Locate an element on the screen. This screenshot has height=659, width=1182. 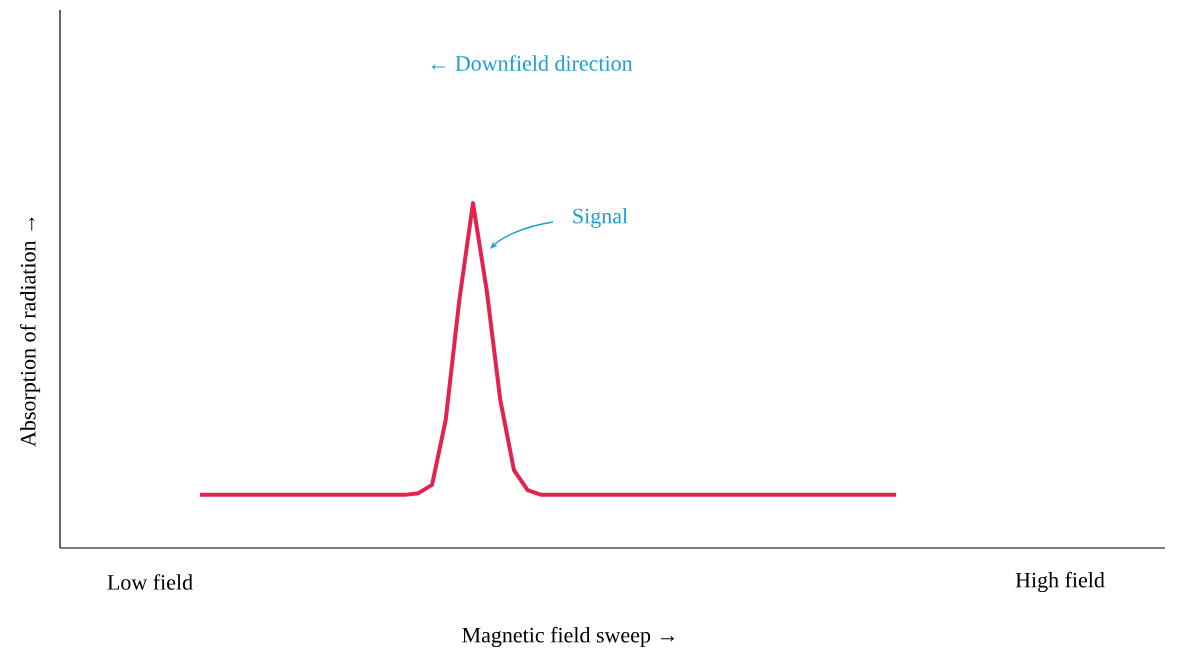
text: Absorption of radiation → is located at coordinates (30, 332).